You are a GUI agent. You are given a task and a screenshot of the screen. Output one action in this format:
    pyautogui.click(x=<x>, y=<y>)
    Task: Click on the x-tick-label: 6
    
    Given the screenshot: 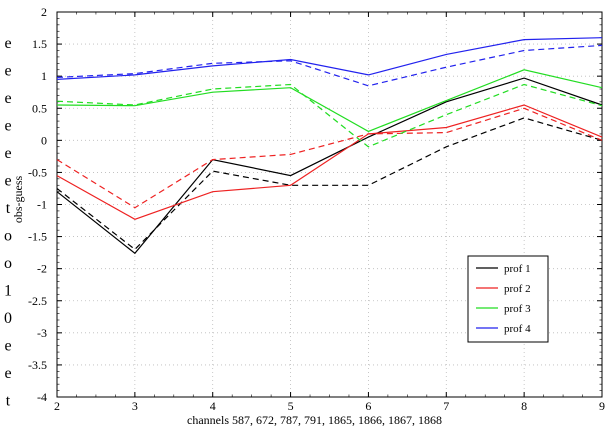 What is the action you would take?
    pyautogui.click(x=368, y=406)
    